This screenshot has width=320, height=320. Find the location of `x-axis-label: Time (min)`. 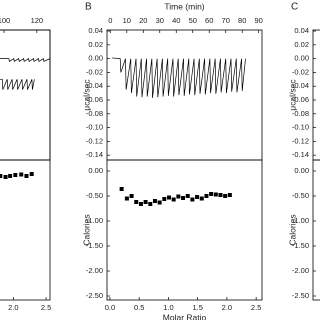

x-axis-label: Time (min) is located at coordinates (184, 6).